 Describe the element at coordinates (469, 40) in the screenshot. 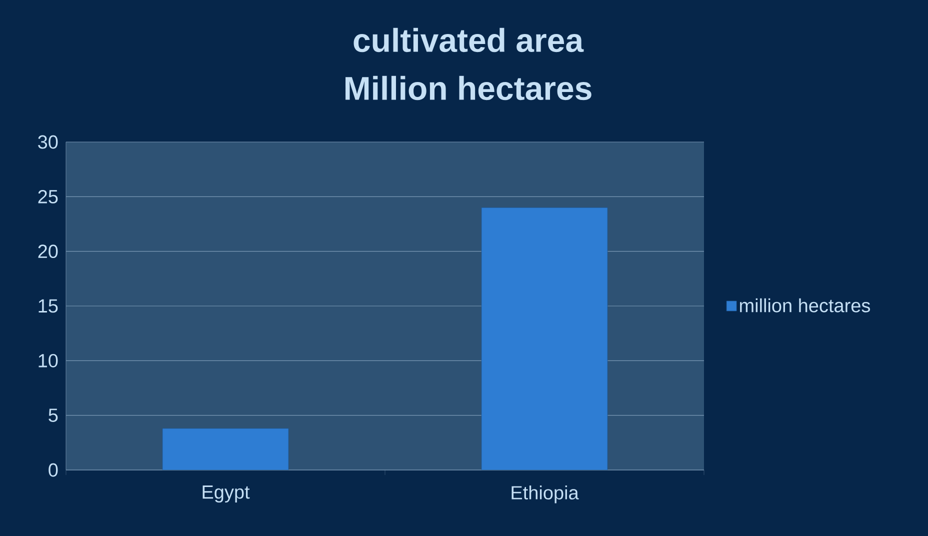

I see `chart-title: cultivated area` at that location.